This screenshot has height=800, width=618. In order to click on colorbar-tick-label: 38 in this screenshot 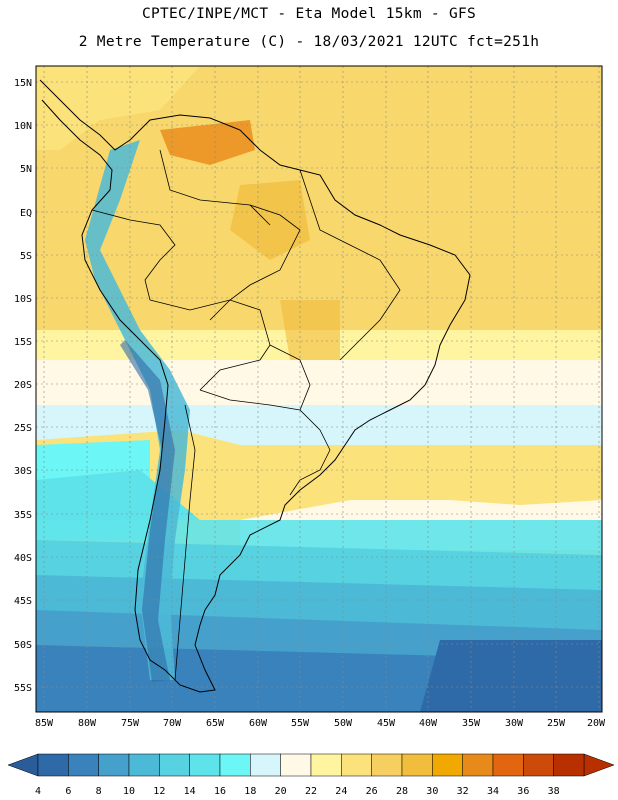, I will do `click(554, 791)`.